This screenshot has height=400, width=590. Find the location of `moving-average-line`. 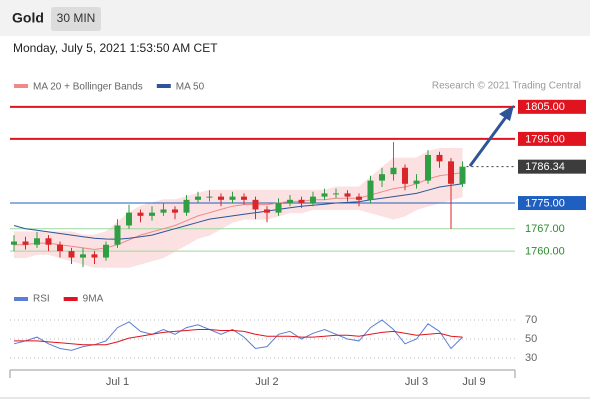

moving-average-line is located at coordinates (238, 211).